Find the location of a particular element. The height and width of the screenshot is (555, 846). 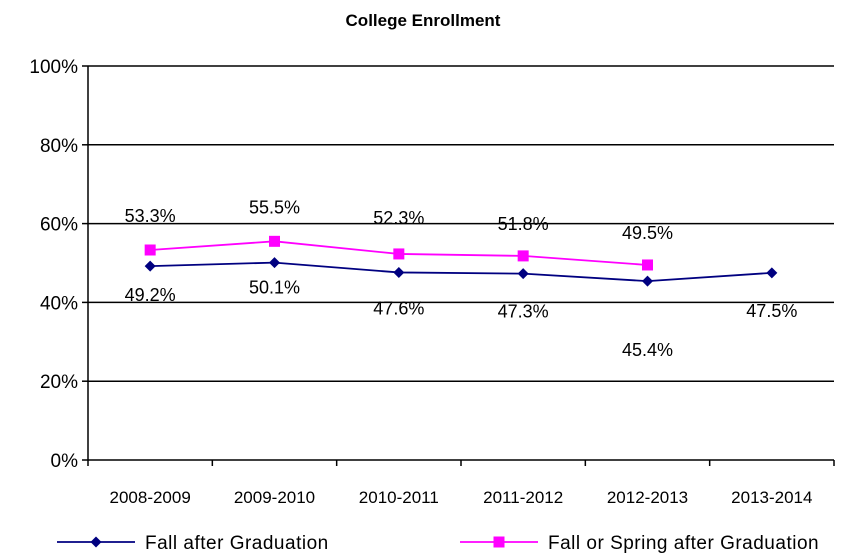

y-tick-label: 20% is located at coordinates (59, 382).